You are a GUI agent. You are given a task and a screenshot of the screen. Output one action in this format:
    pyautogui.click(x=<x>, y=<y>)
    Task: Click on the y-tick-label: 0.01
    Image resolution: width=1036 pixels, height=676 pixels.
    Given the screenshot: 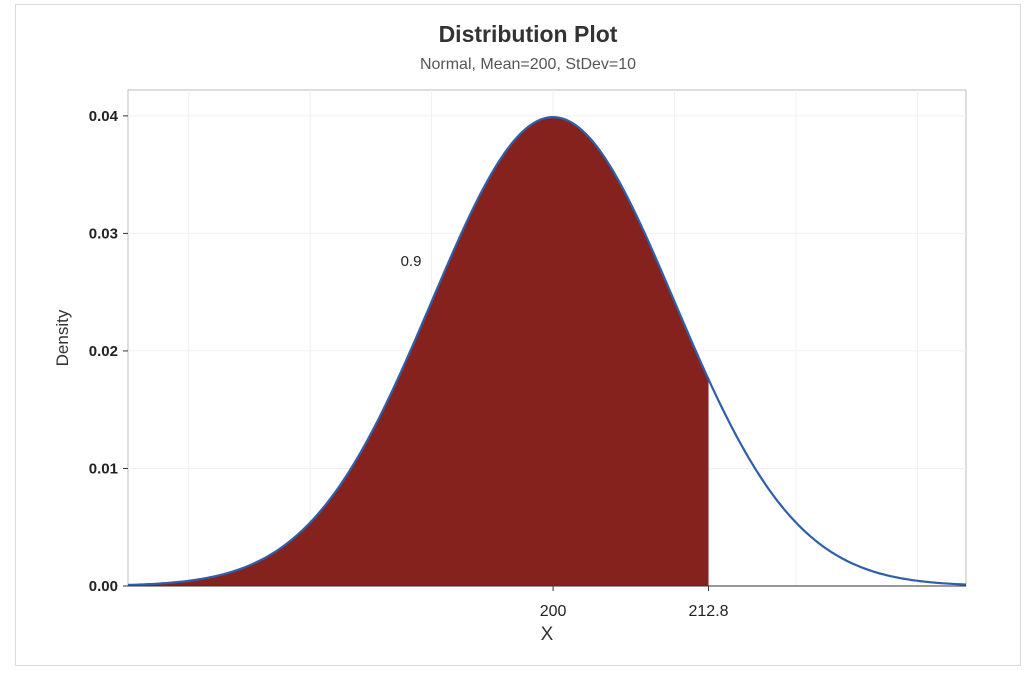 What is the action you would take?
    pyautogui.click(x=103, y=468)
    